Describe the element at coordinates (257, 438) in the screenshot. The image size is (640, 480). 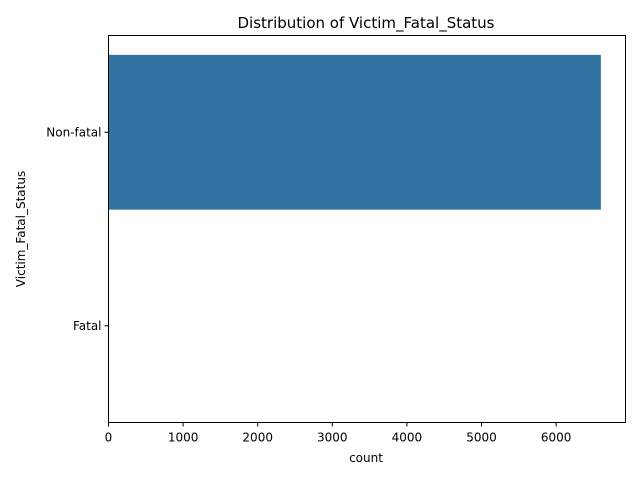
I see `x-tick-label: 2000` at that location.